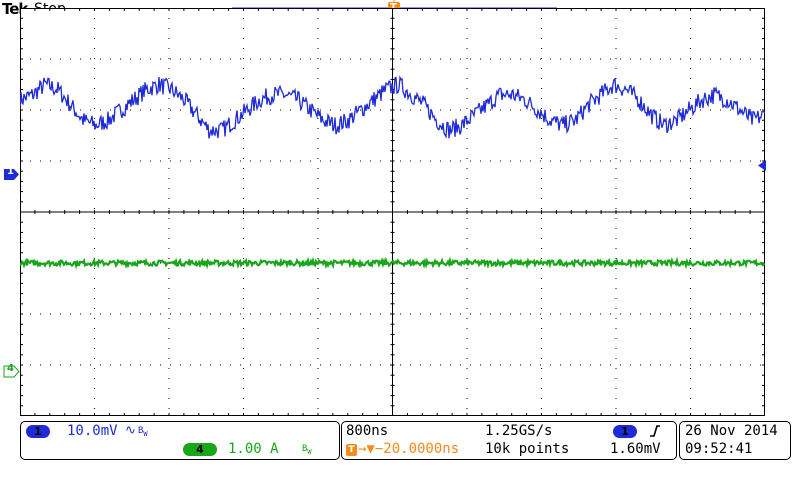 This screenshot has width=795, height=480. Describe the element at coordinates (92, 431) in the screenshot. I see `ch1-scale: 10.0mV` at that location.